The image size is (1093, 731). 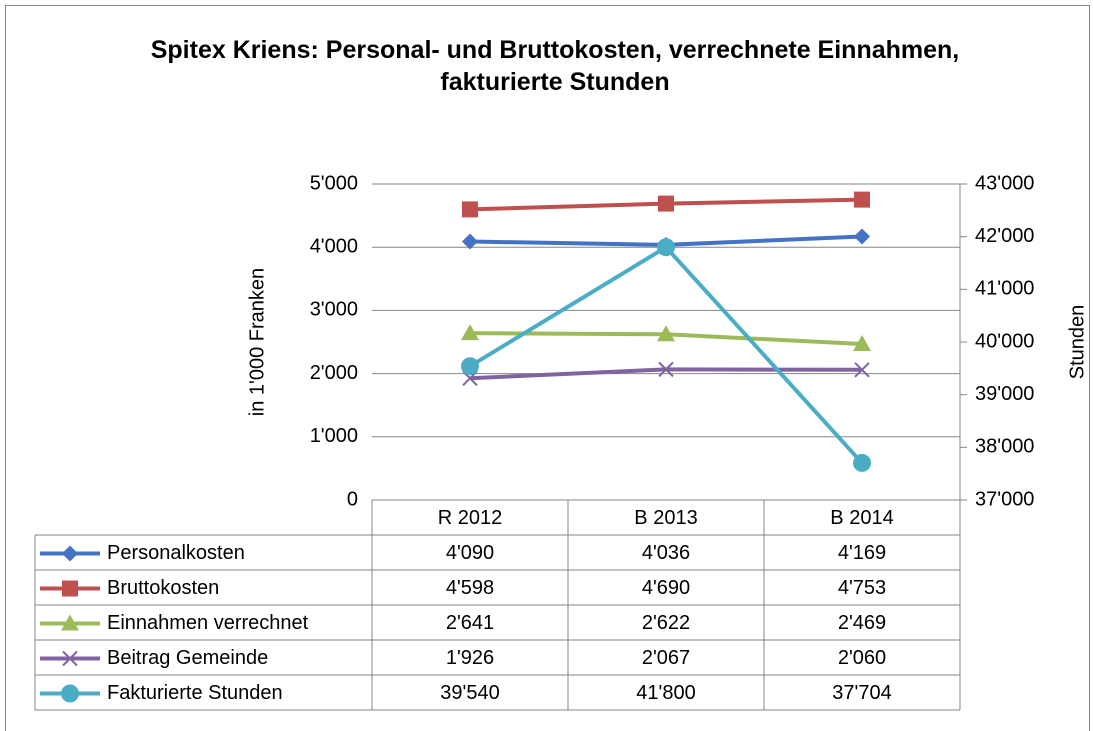 What do you see at coordinates (666, 588) in the screenshot?
I see `table-value: 4'690` at bounding box center [666, 588].